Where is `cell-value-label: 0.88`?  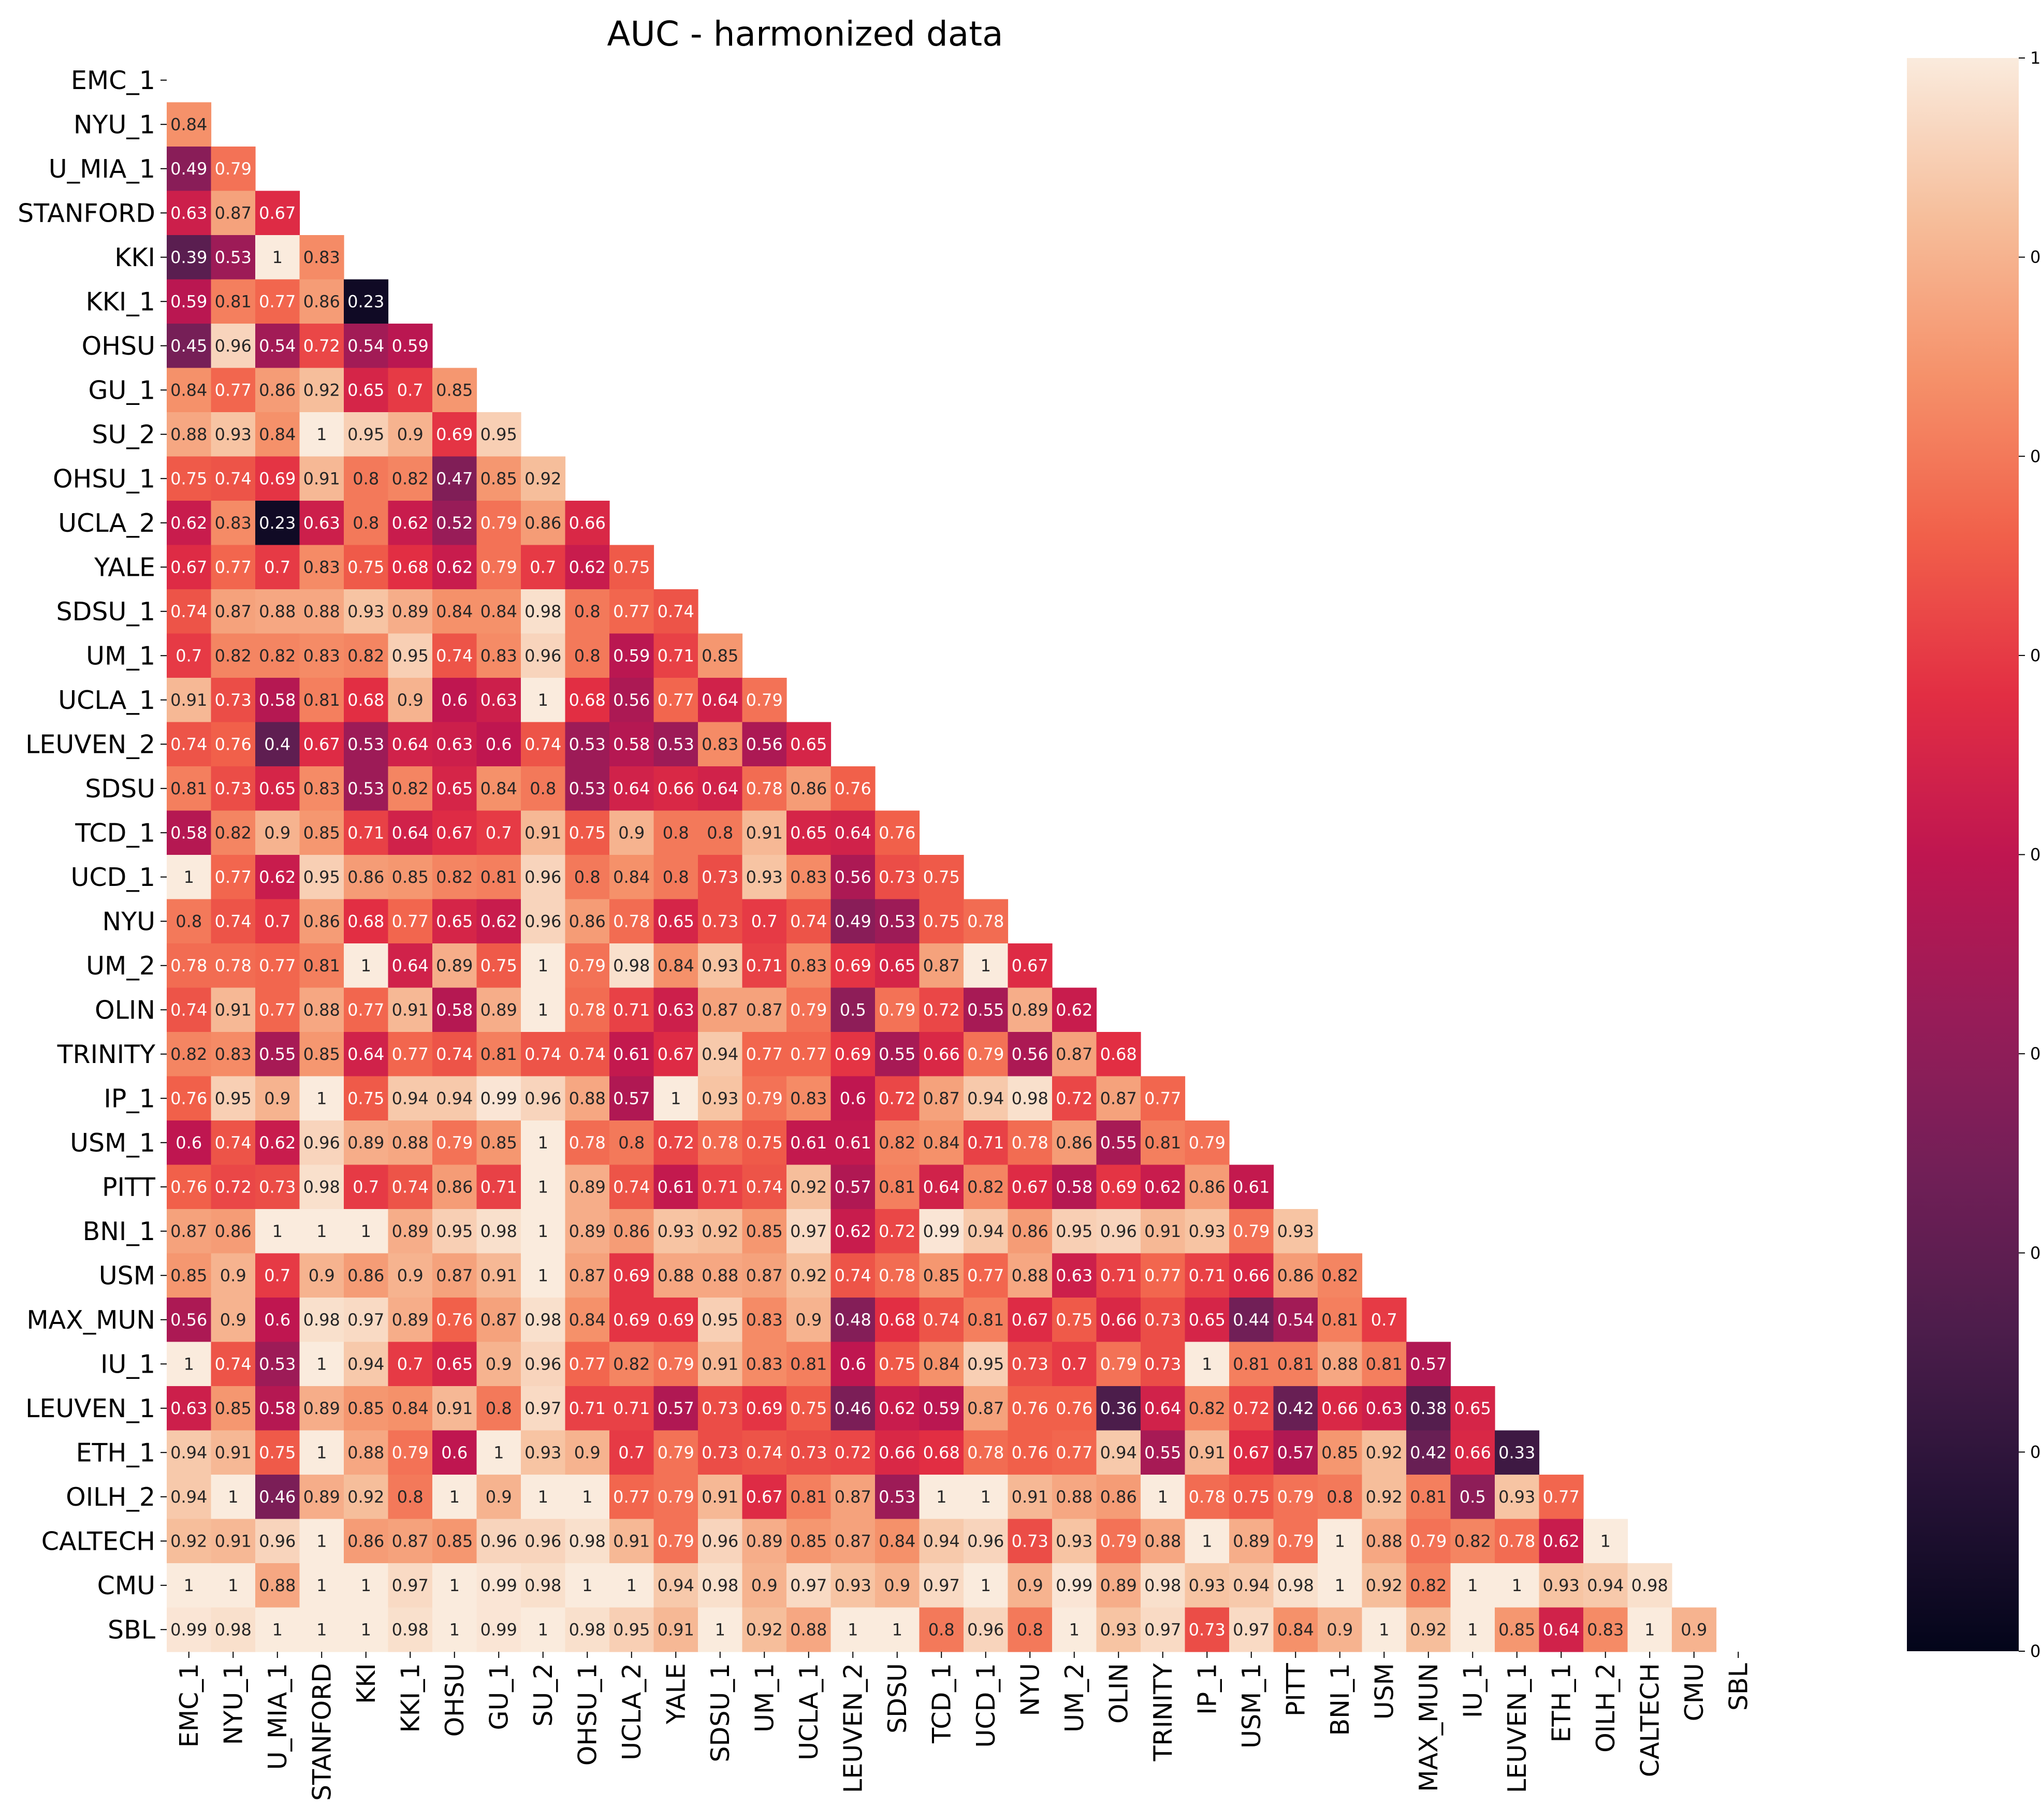
cell-value-label: 0.88 is located at coordinates (720, 1275).